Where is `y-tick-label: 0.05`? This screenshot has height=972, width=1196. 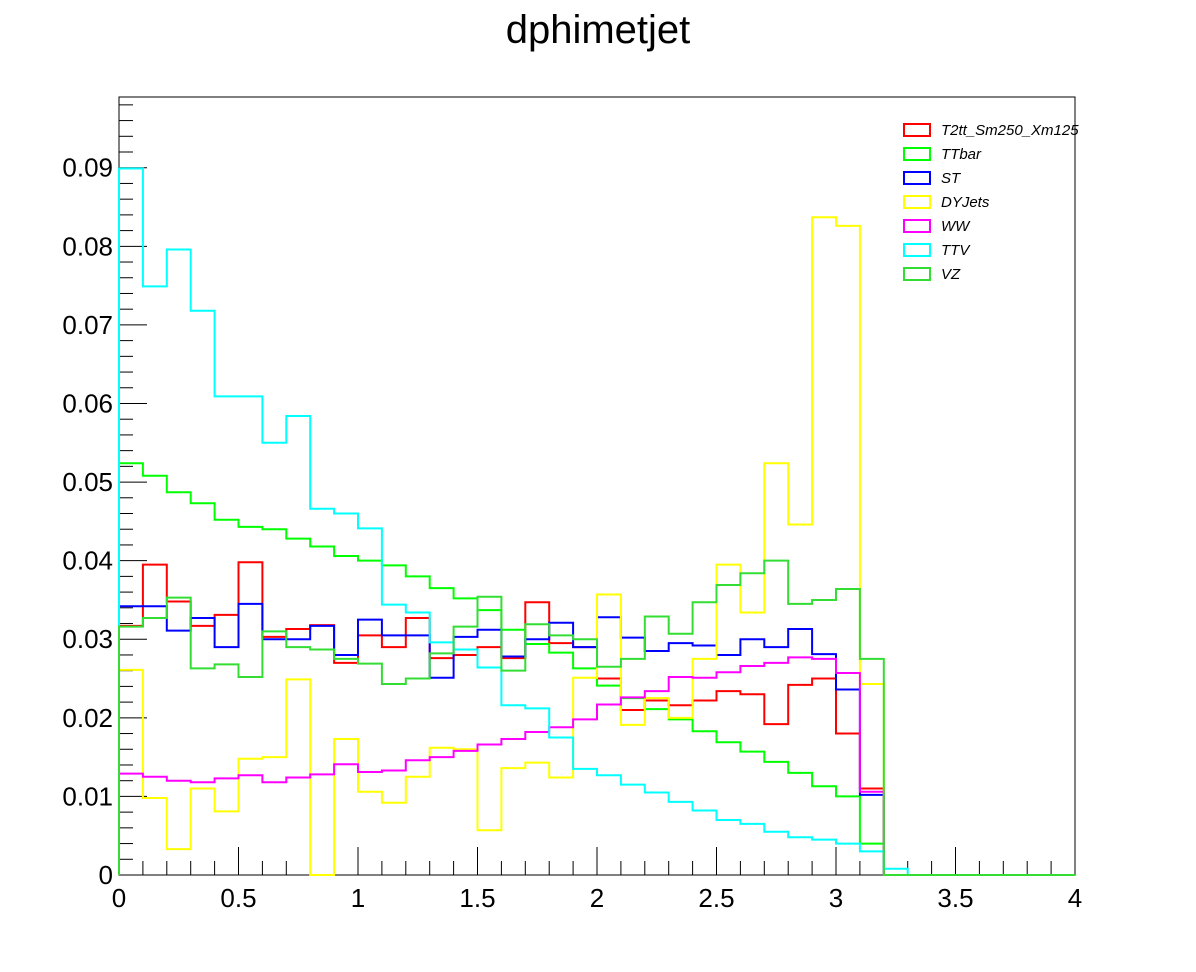
y-tick-label: 0.05 is located at coordinates (87, 482).